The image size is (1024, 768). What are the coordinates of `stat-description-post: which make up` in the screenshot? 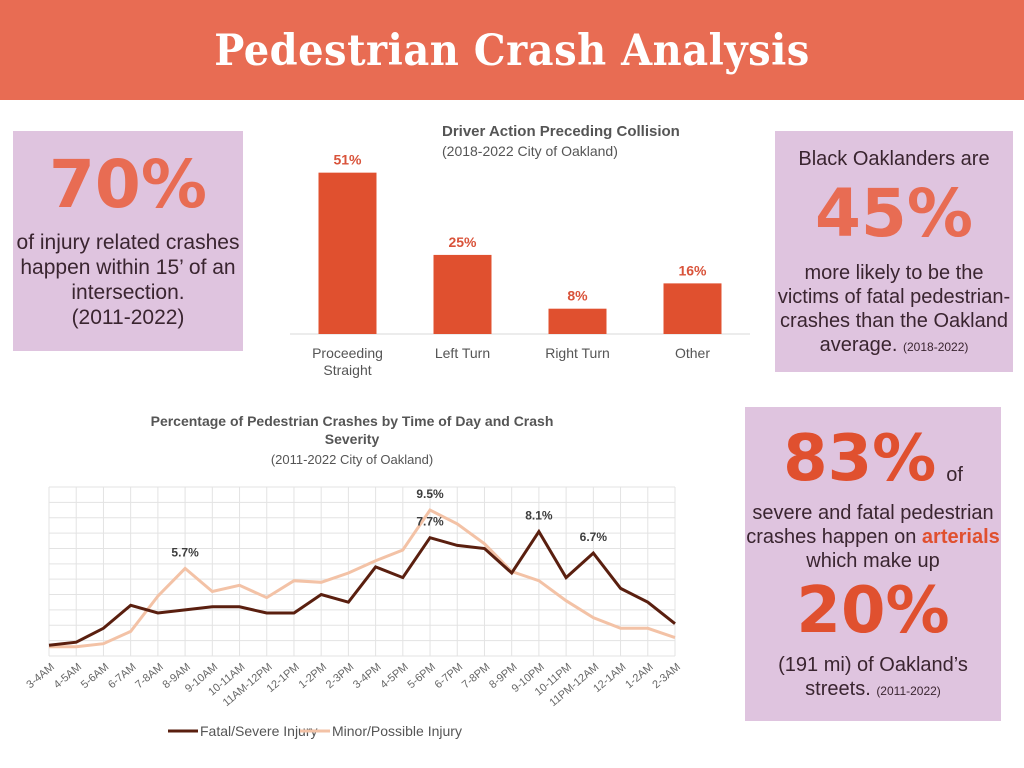 It's located at (873, 561).